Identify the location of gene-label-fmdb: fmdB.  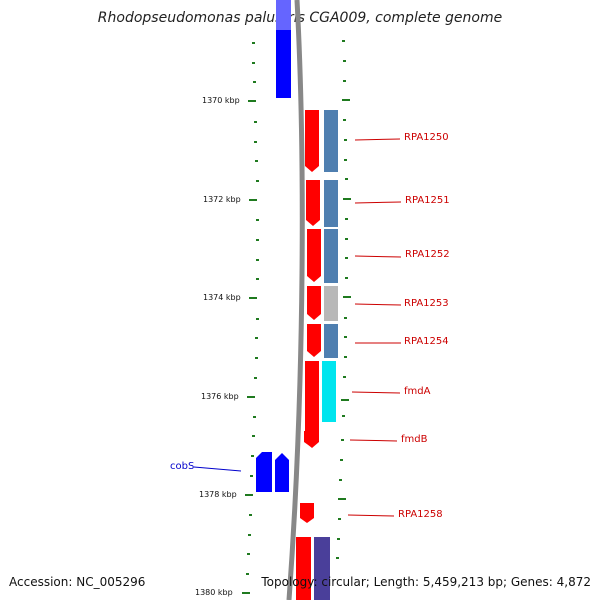
(414, 439).